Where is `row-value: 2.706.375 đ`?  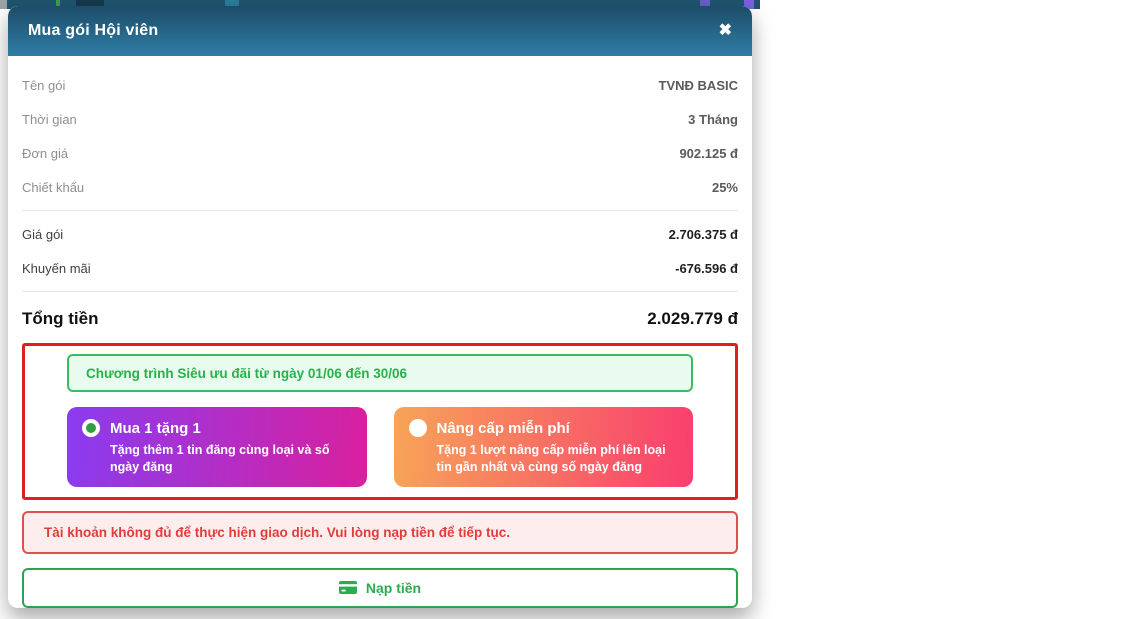 row-value: 2.706.375 đ is located at coordinates (703, 234).